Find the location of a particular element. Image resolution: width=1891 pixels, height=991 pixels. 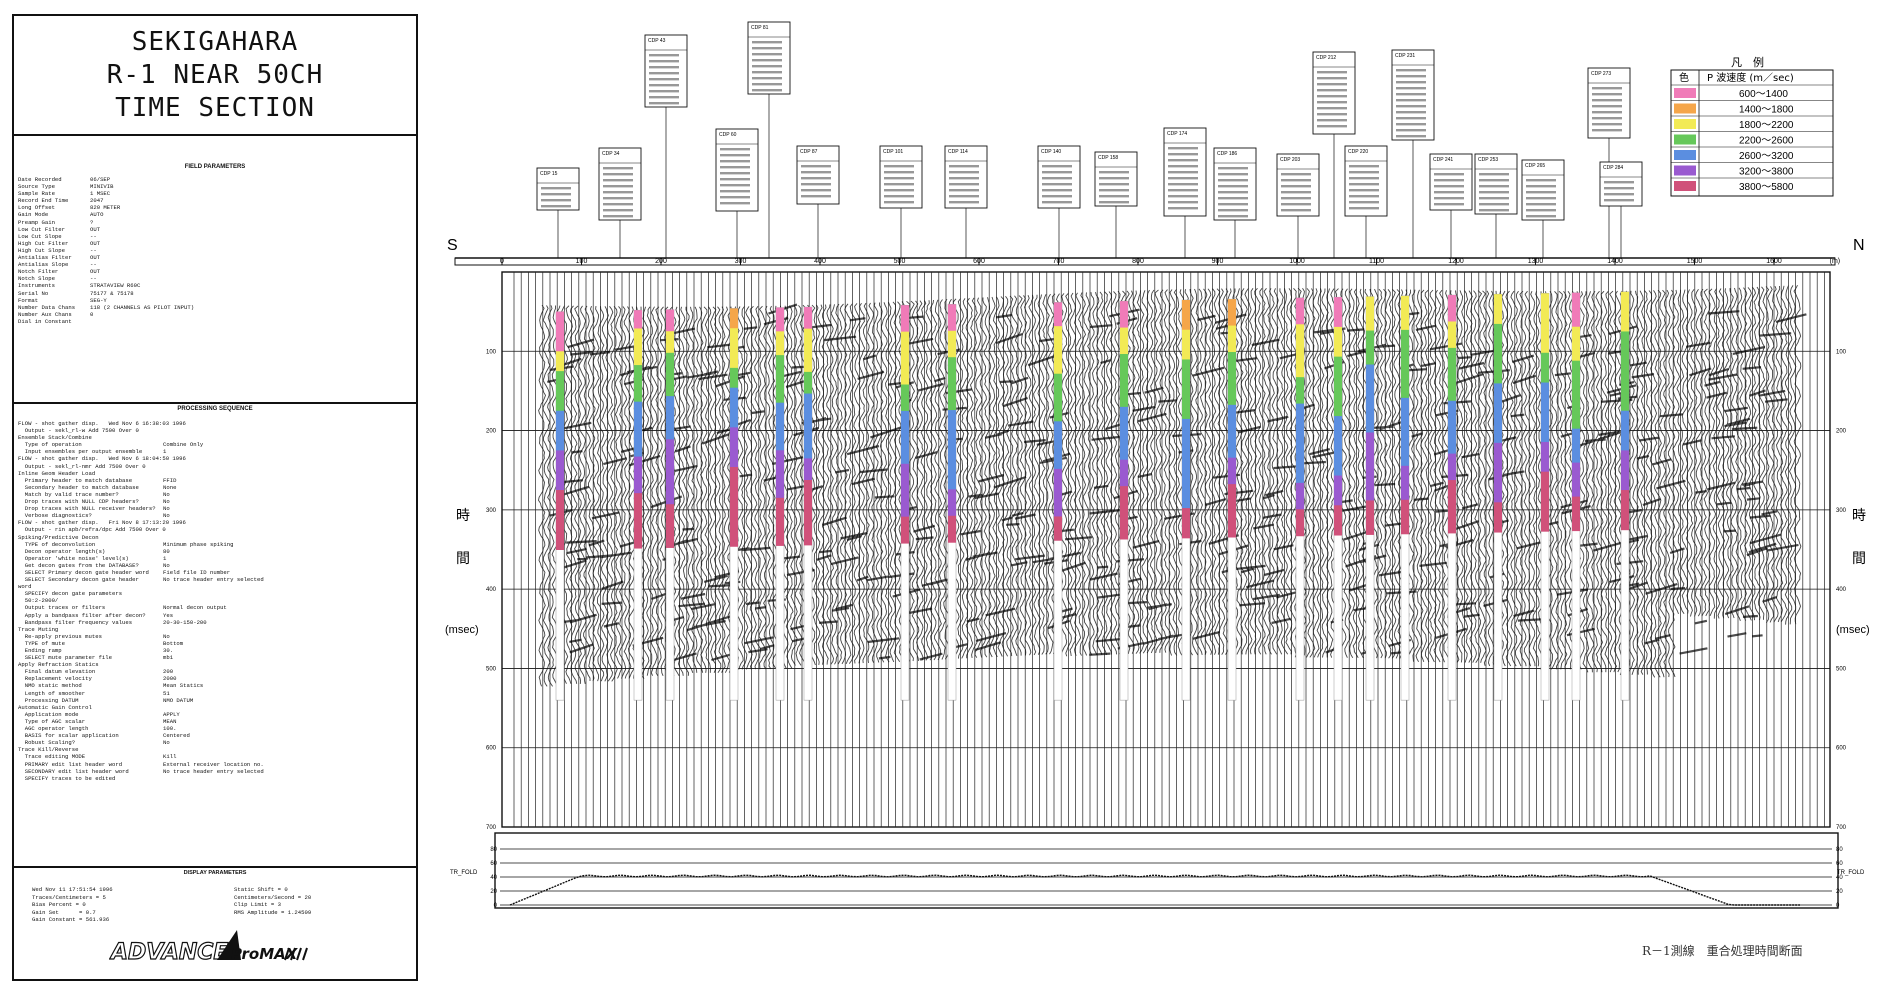

field-param-key: Preamp Gain is located at coordinates (36, 222).